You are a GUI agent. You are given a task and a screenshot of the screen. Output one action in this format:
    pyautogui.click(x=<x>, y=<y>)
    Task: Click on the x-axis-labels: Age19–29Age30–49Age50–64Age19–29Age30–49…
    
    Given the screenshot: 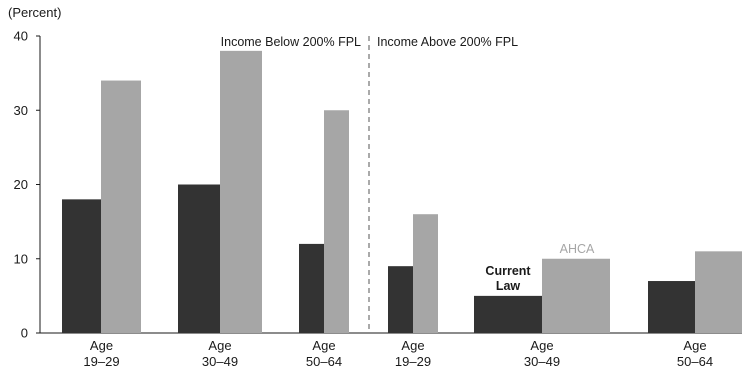 What is the action you would take?
    pyautogui.click(x=398, y=353)
    